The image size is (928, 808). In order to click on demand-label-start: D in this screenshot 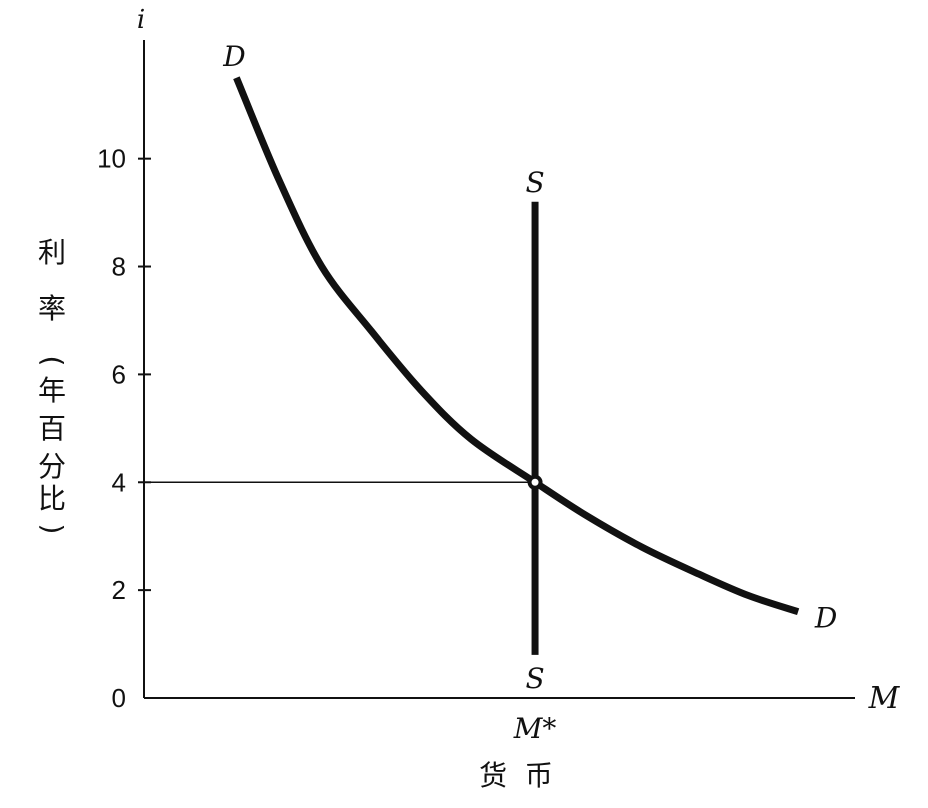, I will do `click(233, 56)`.